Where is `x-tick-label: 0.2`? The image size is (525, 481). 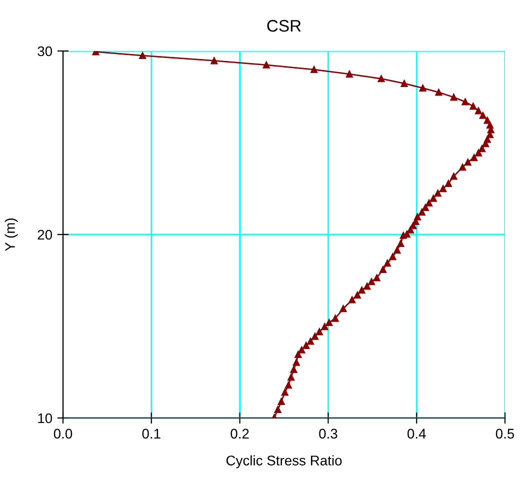 x-tick-label: 0.2 is located at coordinates (239, 433).